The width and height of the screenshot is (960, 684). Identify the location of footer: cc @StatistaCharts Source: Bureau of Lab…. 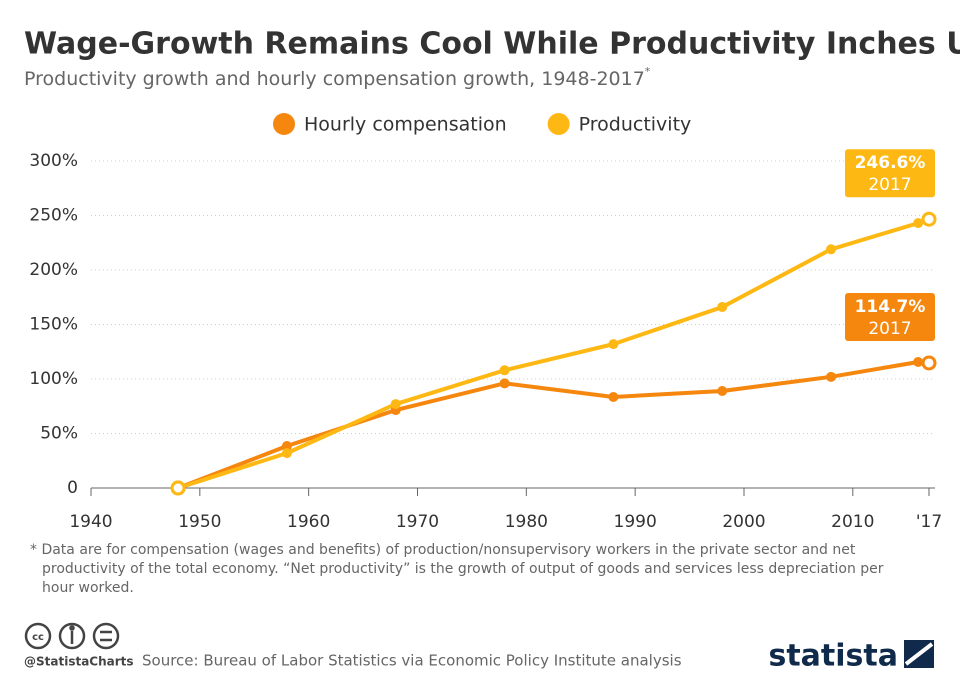
(479, 648).